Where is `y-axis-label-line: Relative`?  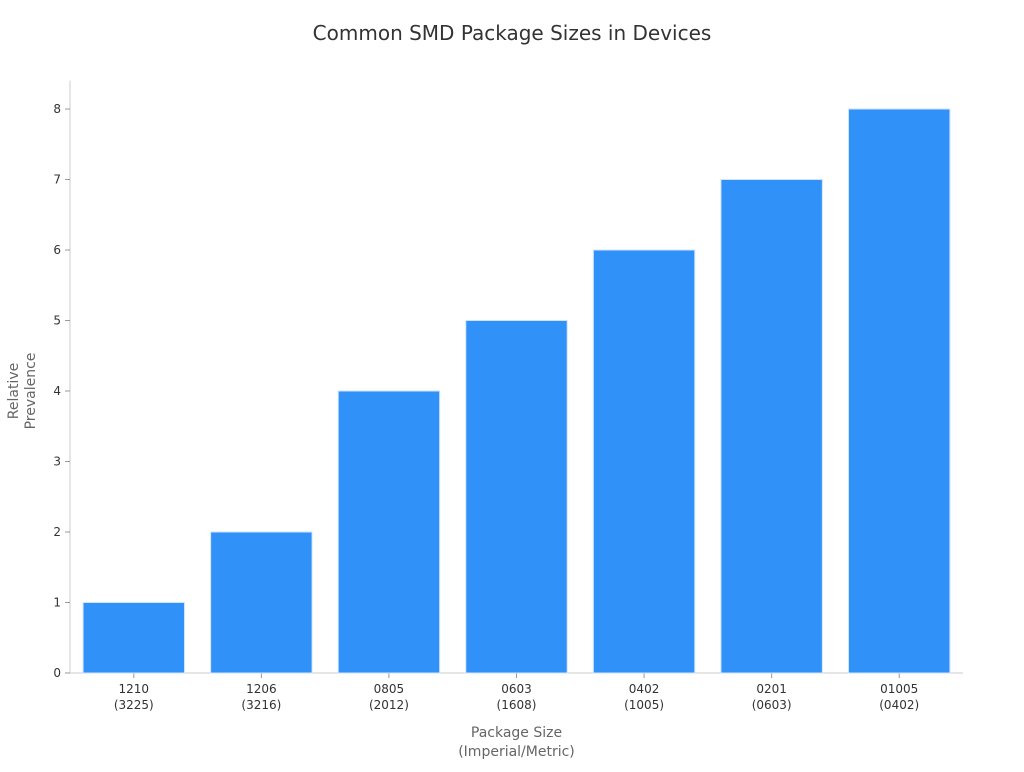
y-axis-label-line: Relative is located at coordinates (14, 391).